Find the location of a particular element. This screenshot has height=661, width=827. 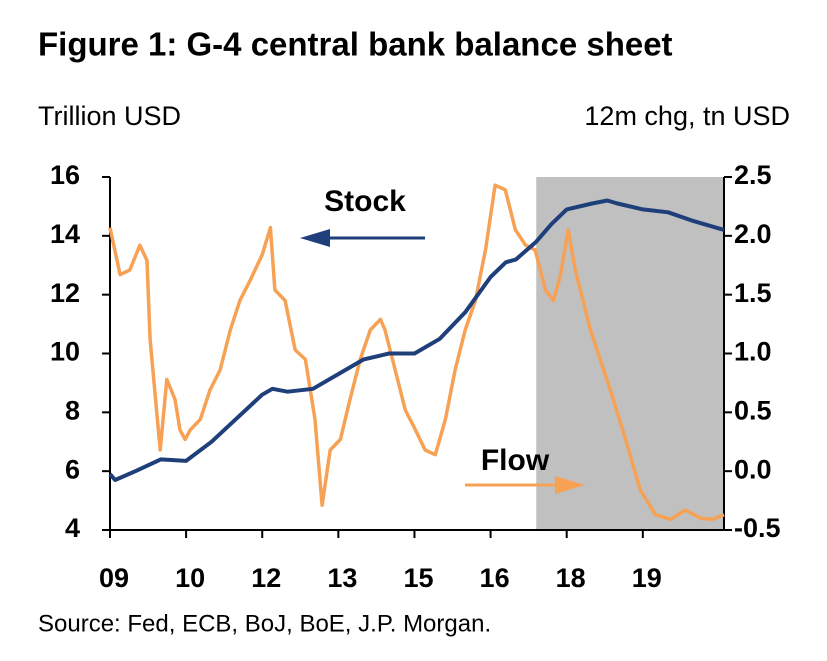

y-tick-label: 10 is located at coordinates (65, 352).